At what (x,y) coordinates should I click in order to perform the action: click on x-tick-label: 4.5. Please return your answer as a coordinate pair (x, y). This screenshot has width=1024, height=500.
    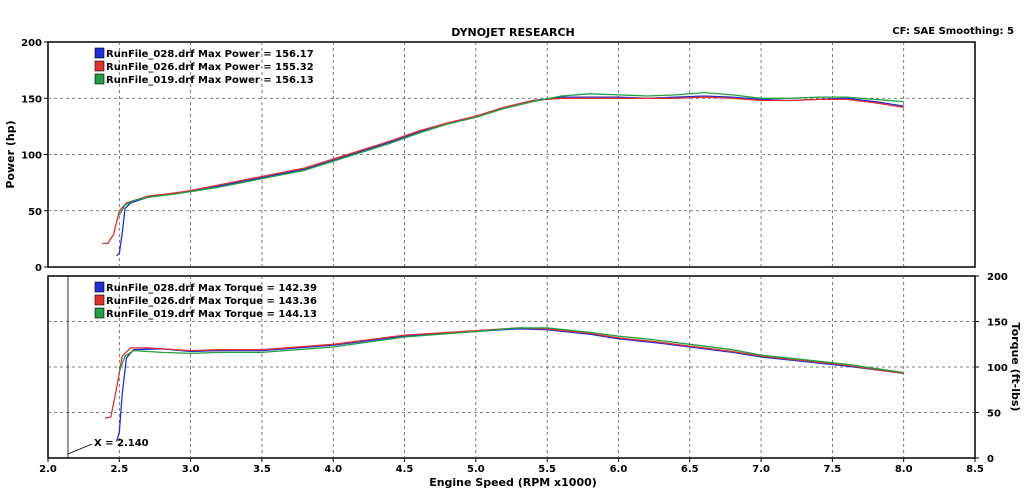
    Looking at the image, I should click on (405, 469).